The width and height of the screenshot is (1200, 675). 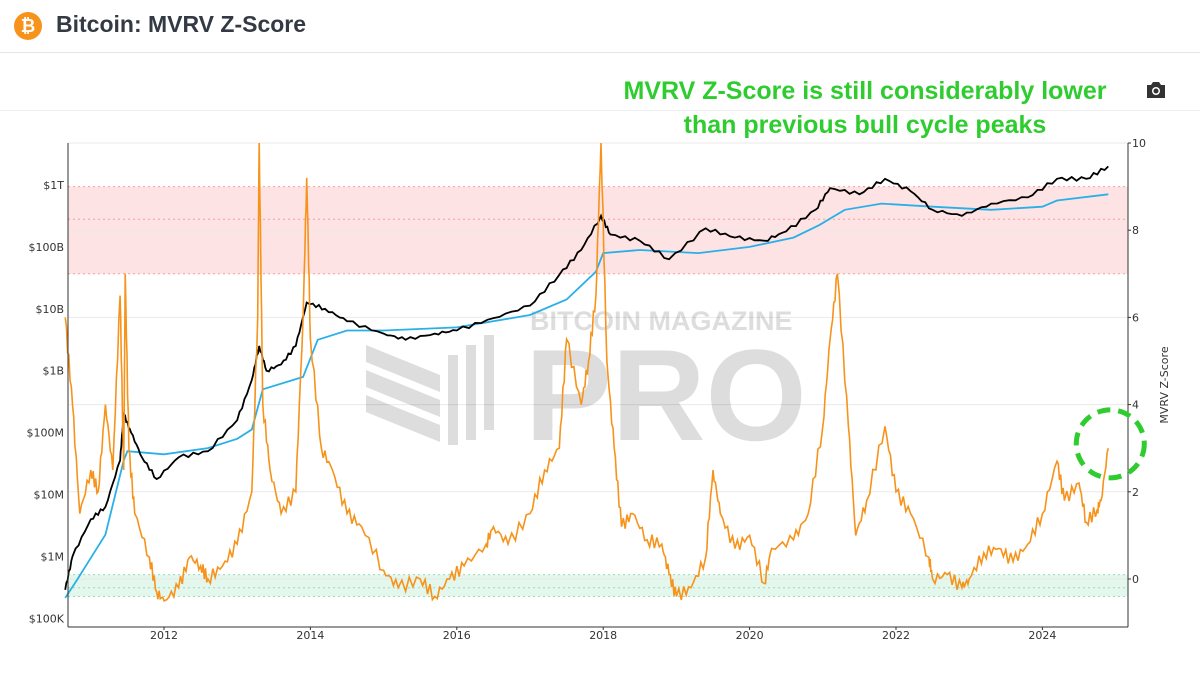 I want to click on left-tick-label: $10M, so click(x=49, y=495).